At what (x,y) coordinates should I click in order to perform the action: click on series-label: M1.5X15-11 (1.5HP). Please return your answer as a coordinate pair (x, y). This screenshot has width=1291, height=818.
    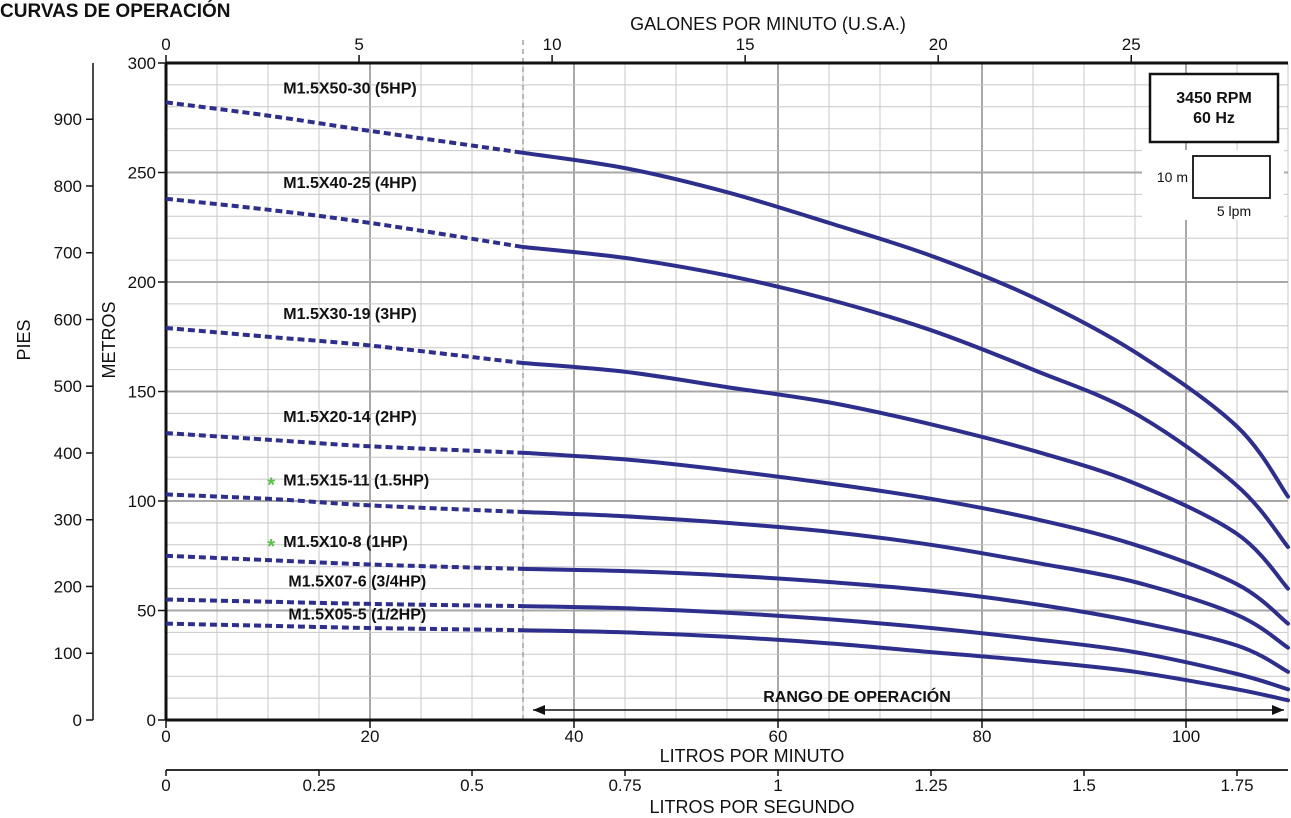
    Looking at the image, I should click on (356, 481).